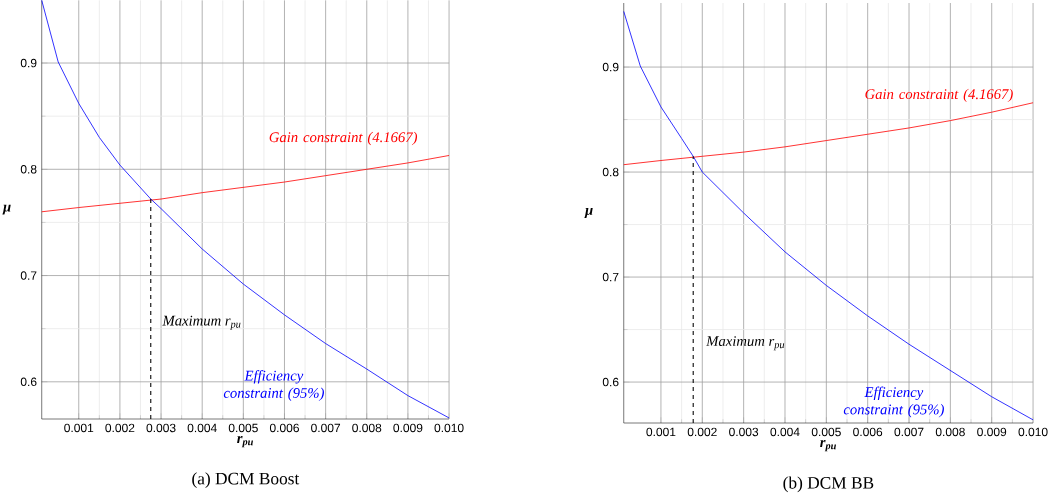 The width and height of the screenshot is (1057, 500). Describe the element at coordinates (828, 134) in the screenshot. I see `line-series` at that location.